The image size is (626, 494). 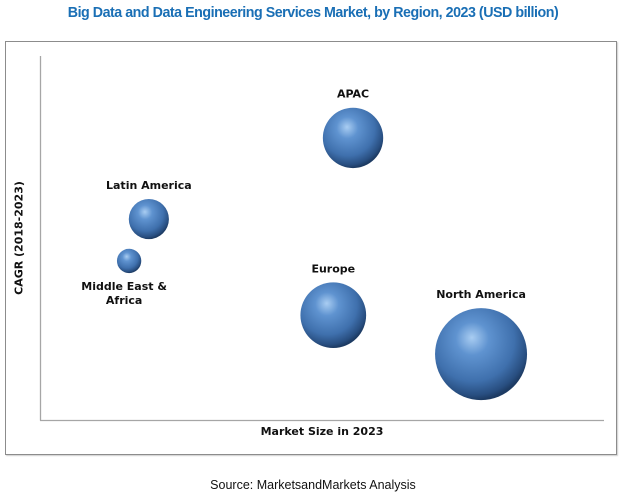 What do you see at coordinates (481, 294) in the screenshot?
I see `bubble-label-north-america: North America` at bounding box center [481, 294].